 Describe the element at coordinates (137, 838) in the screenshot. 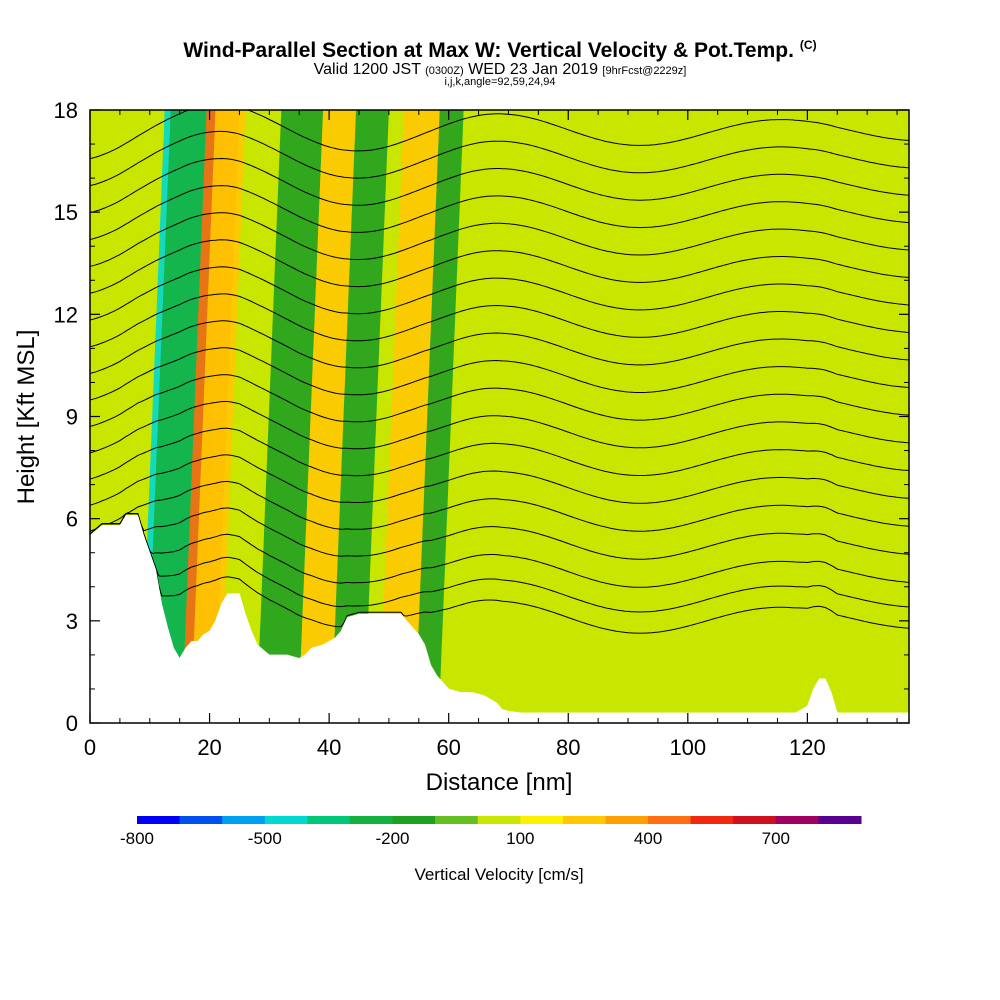

I see `colorbar-tick-label--800: -800` at that location.